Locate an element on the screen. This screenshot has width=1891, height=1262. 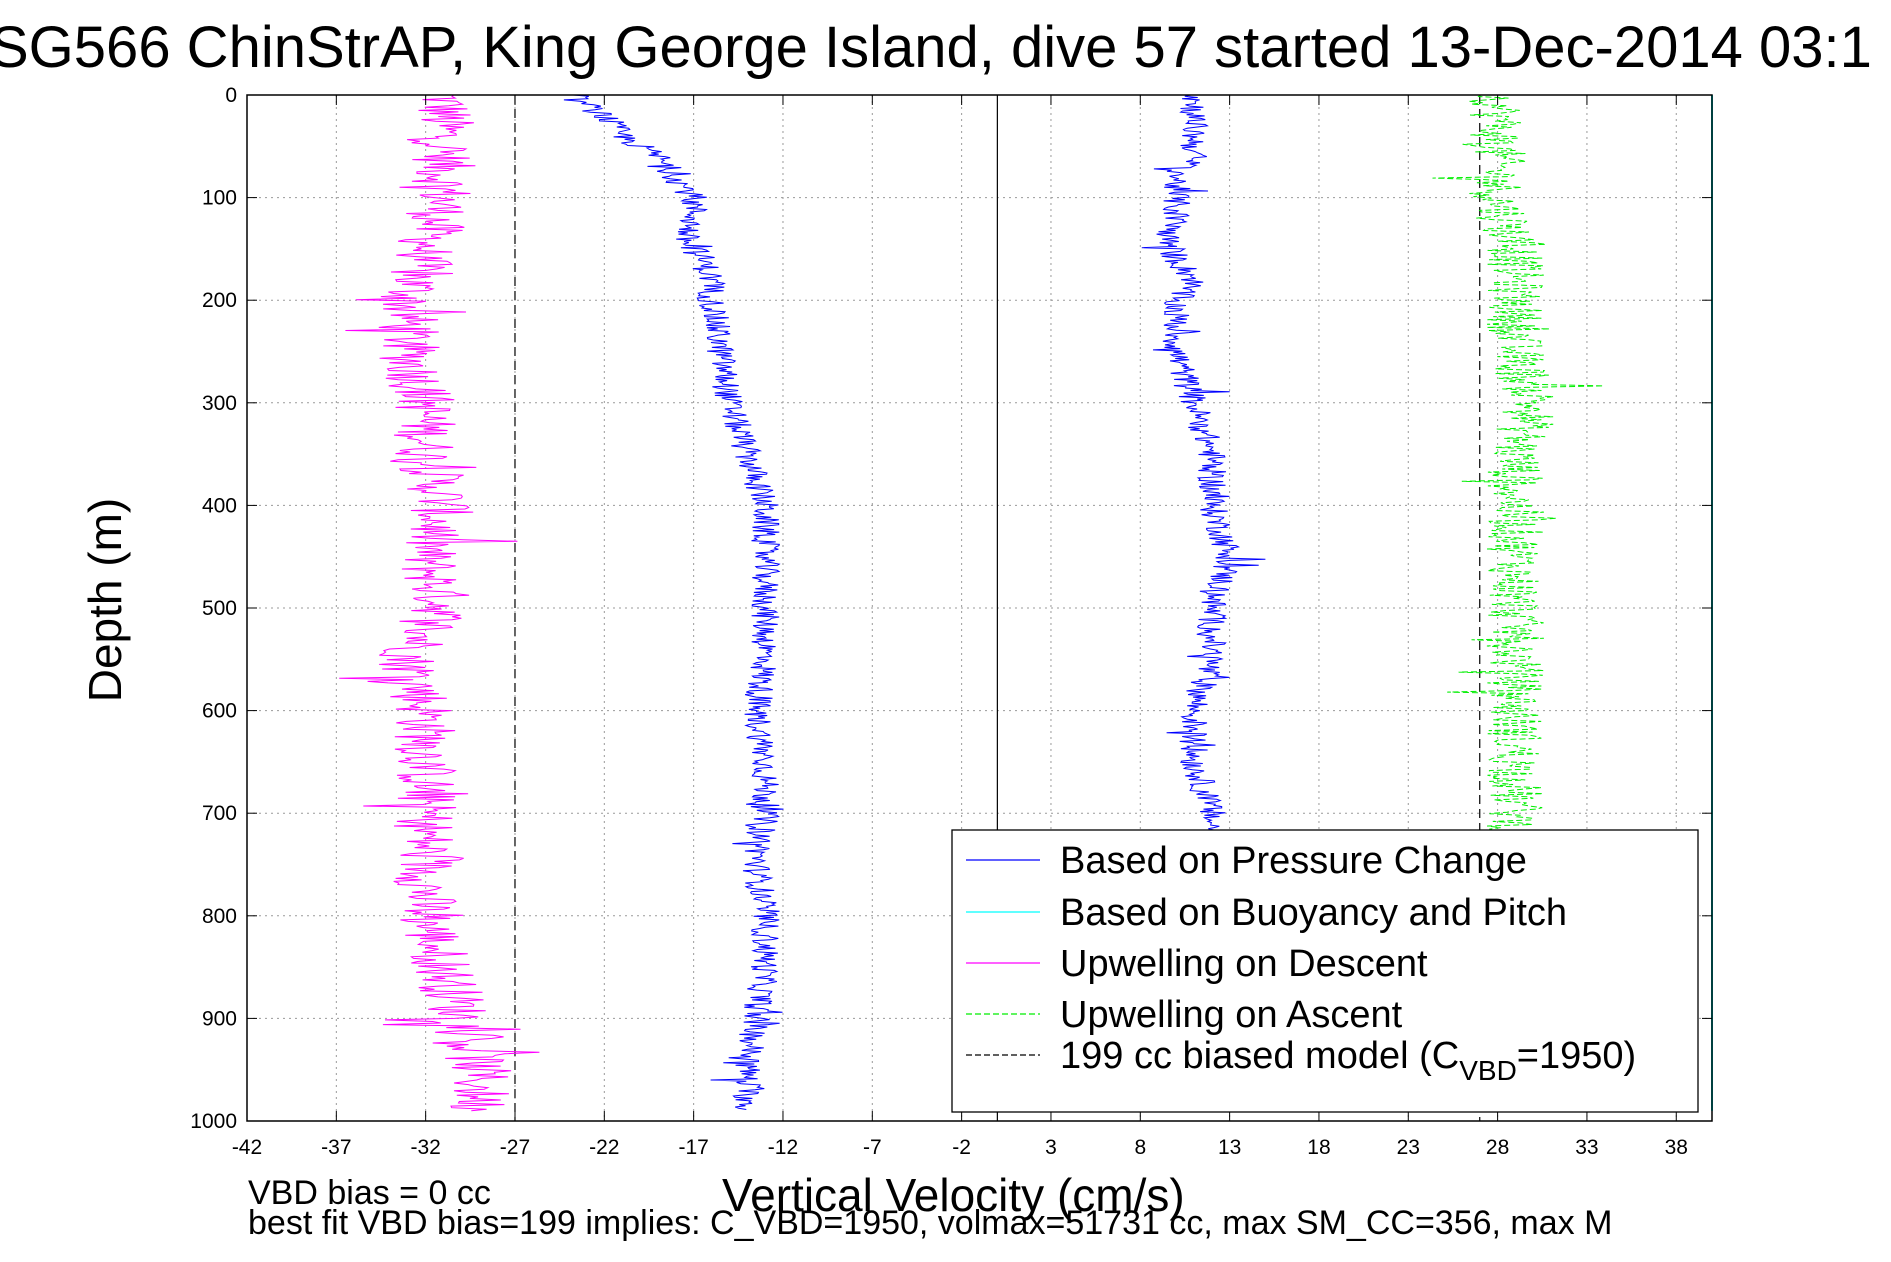
legend-box is located at coordinates (1325, 971).